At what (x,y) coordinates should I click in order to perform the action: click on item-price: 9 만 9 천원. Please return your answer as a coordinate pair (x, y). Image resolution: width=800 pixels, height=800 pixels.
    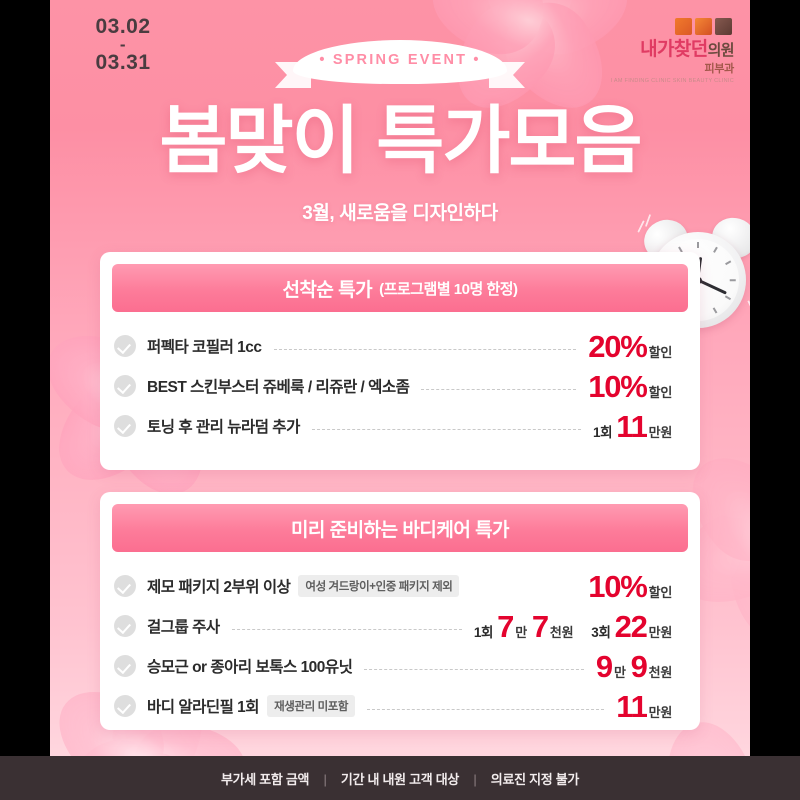
    Looking at the image, I should click on (634, 666).